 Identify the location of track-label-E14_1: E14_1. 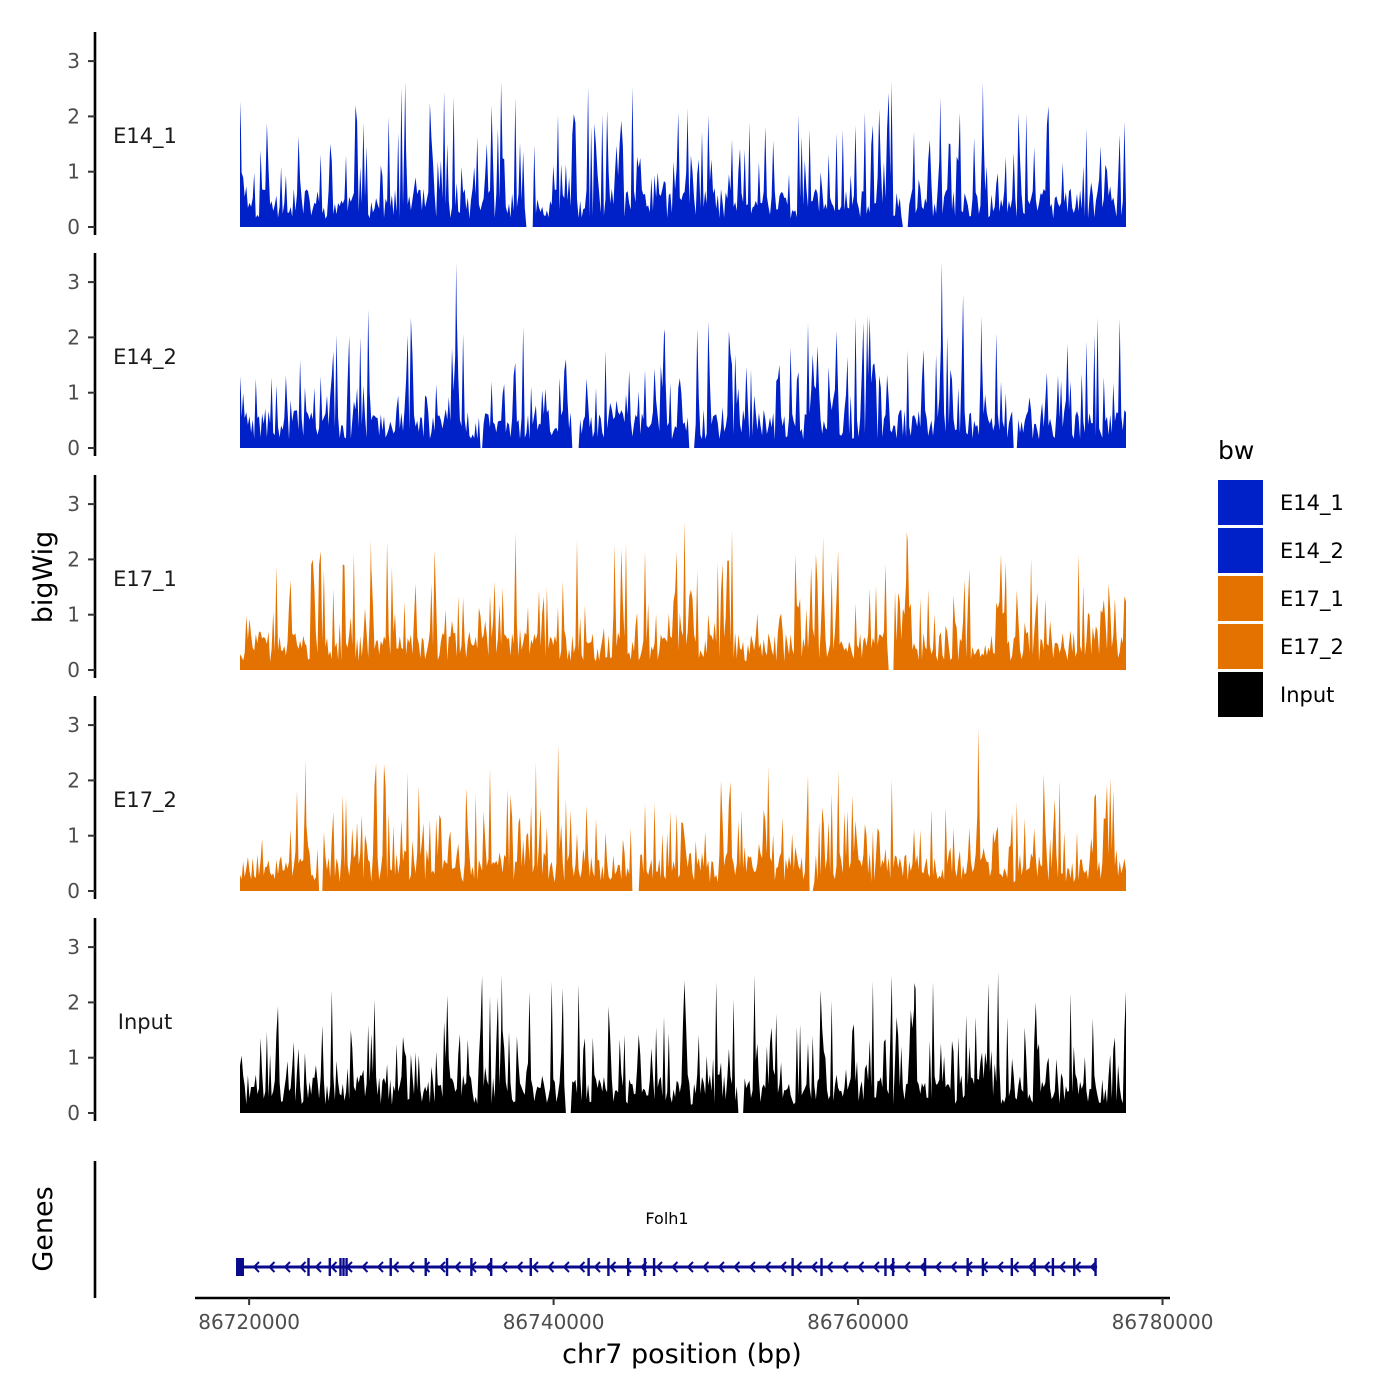
(145, 136).